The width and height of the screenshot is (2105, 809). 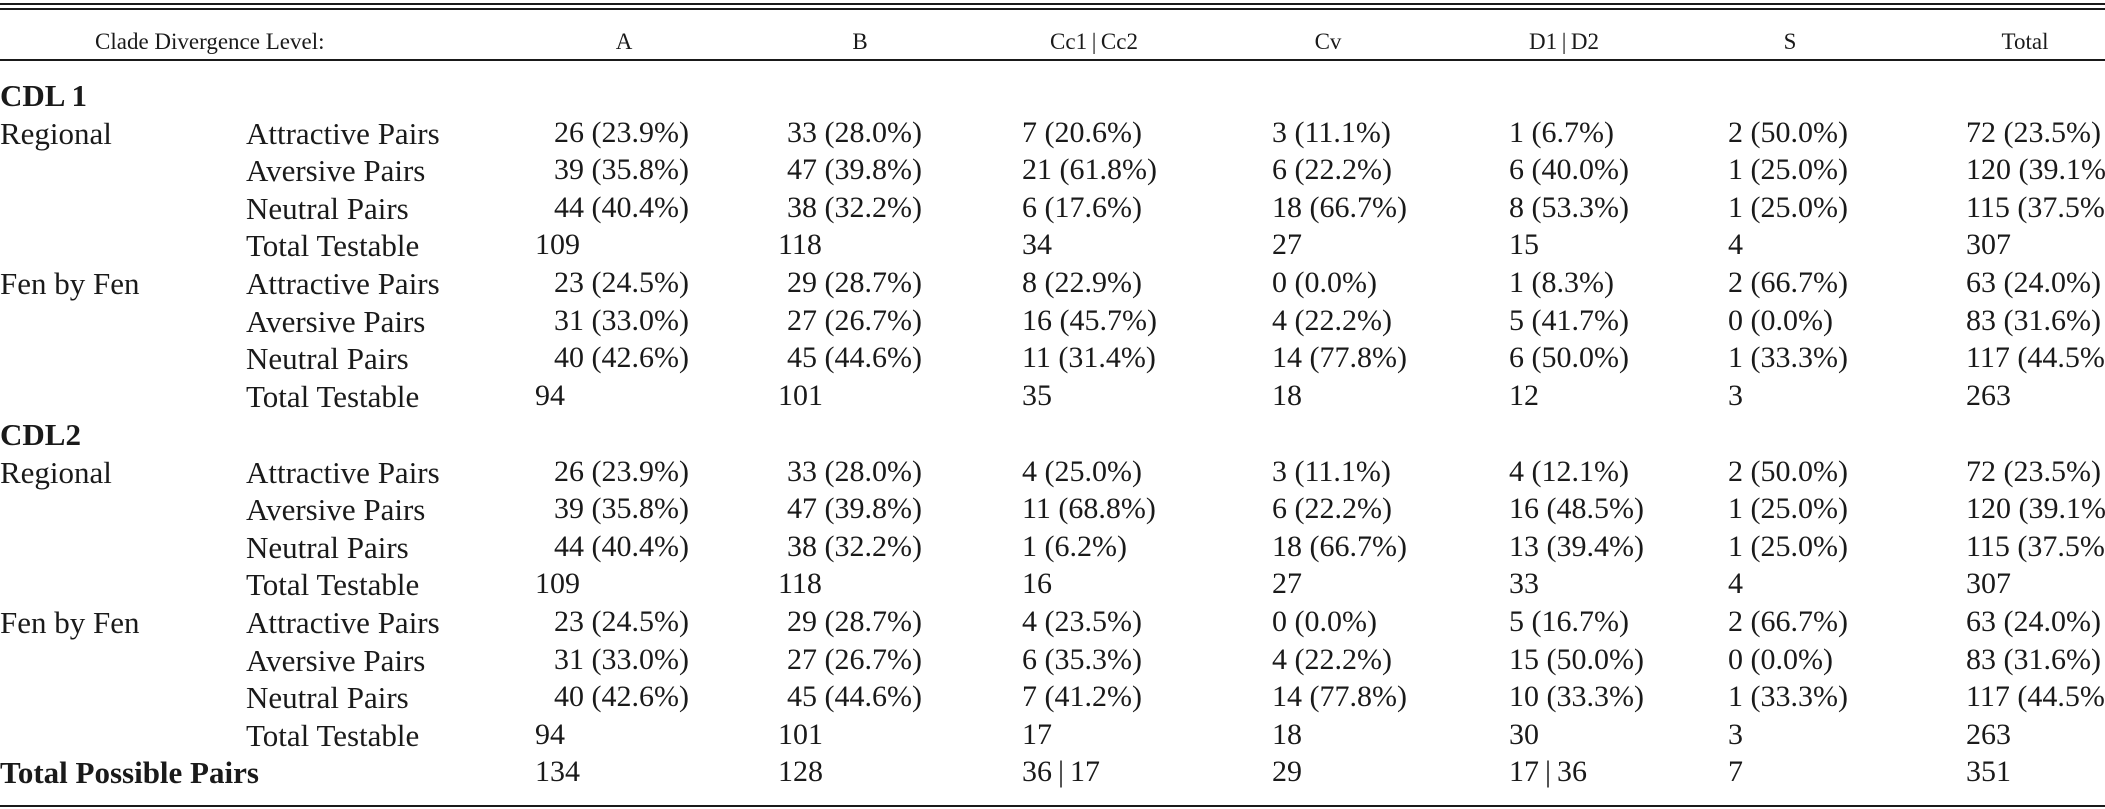 What do you see at coordinates (1082, 207) in the screenshot?
I see `table-cell: 6 (17.6%)` at bounding box center [1082, 207].